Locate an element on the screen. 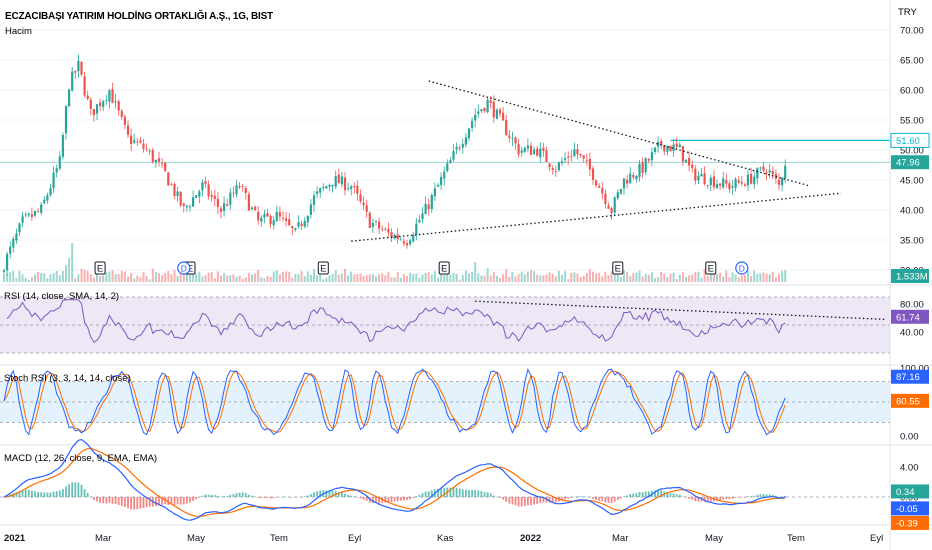 This screenshot has width=932, height=550. svg-text: -0.39 is located at coordinates (907, 523).